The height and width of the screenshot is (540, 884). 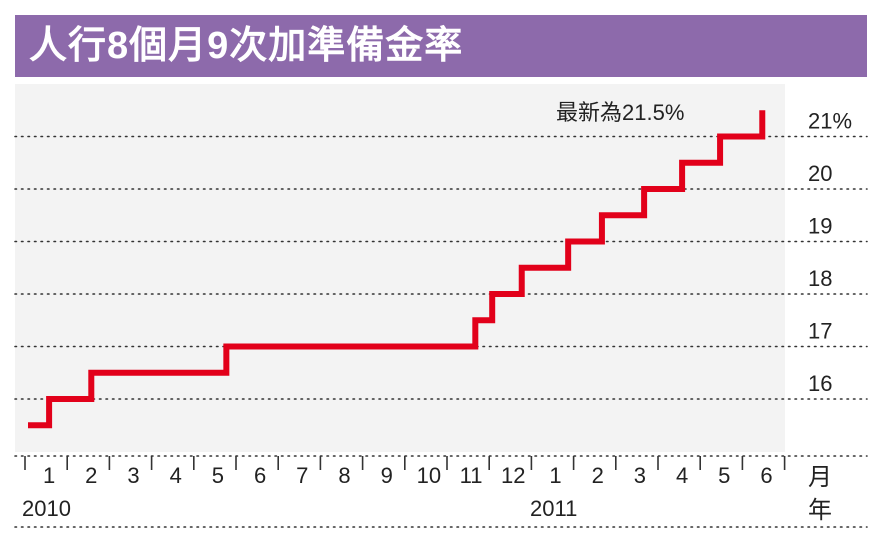 What do you see at coordinates (820, 278) in the screenshot?
I see `y-tick-label-18: 18` at bounding box center [820, 278].